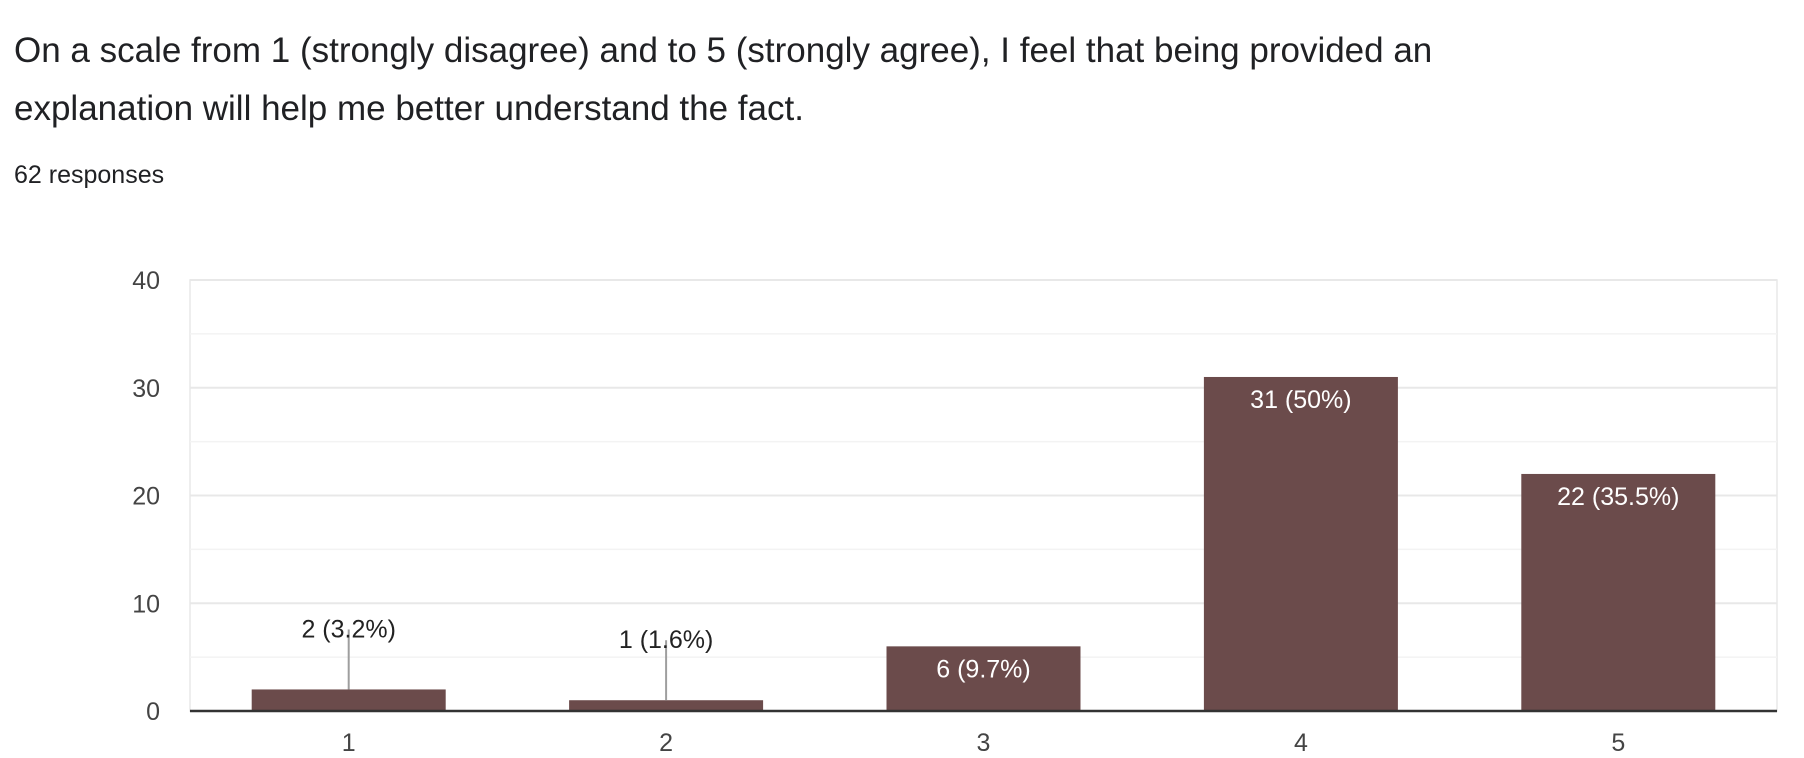  I want to click on x-tick-label: 3, so click(984, 743).